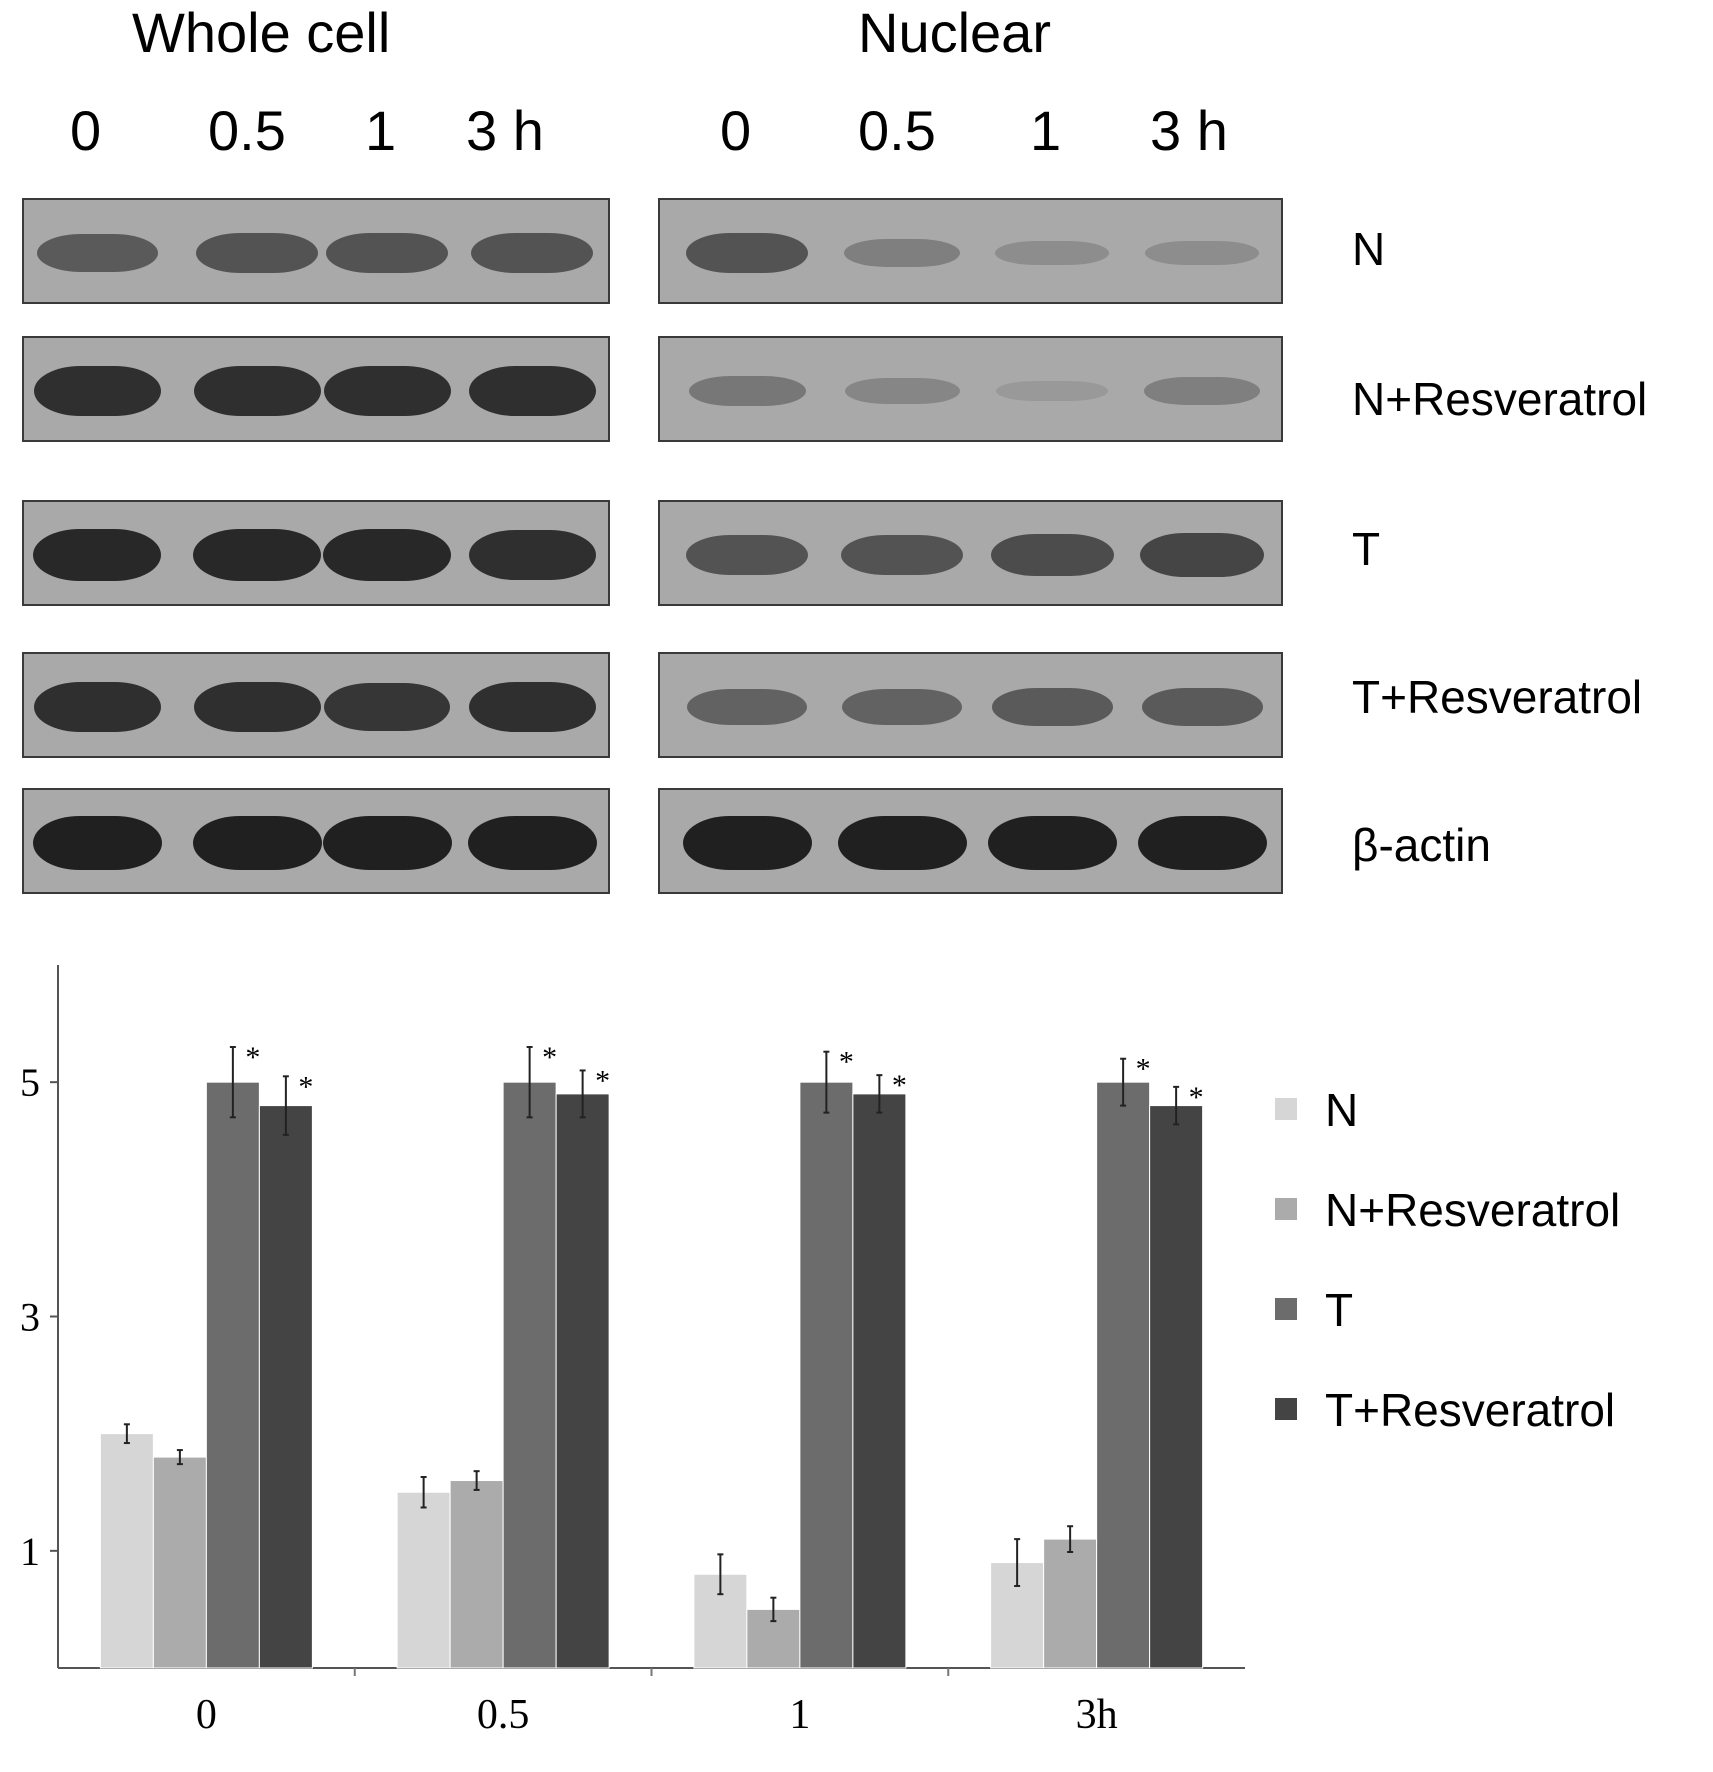 This screenshot has height=1772, width=1713. What do you see at coordinates (1369, 249) in the screenshot?
I see `blot-row-label: N` at bounding box center [1369, 249].